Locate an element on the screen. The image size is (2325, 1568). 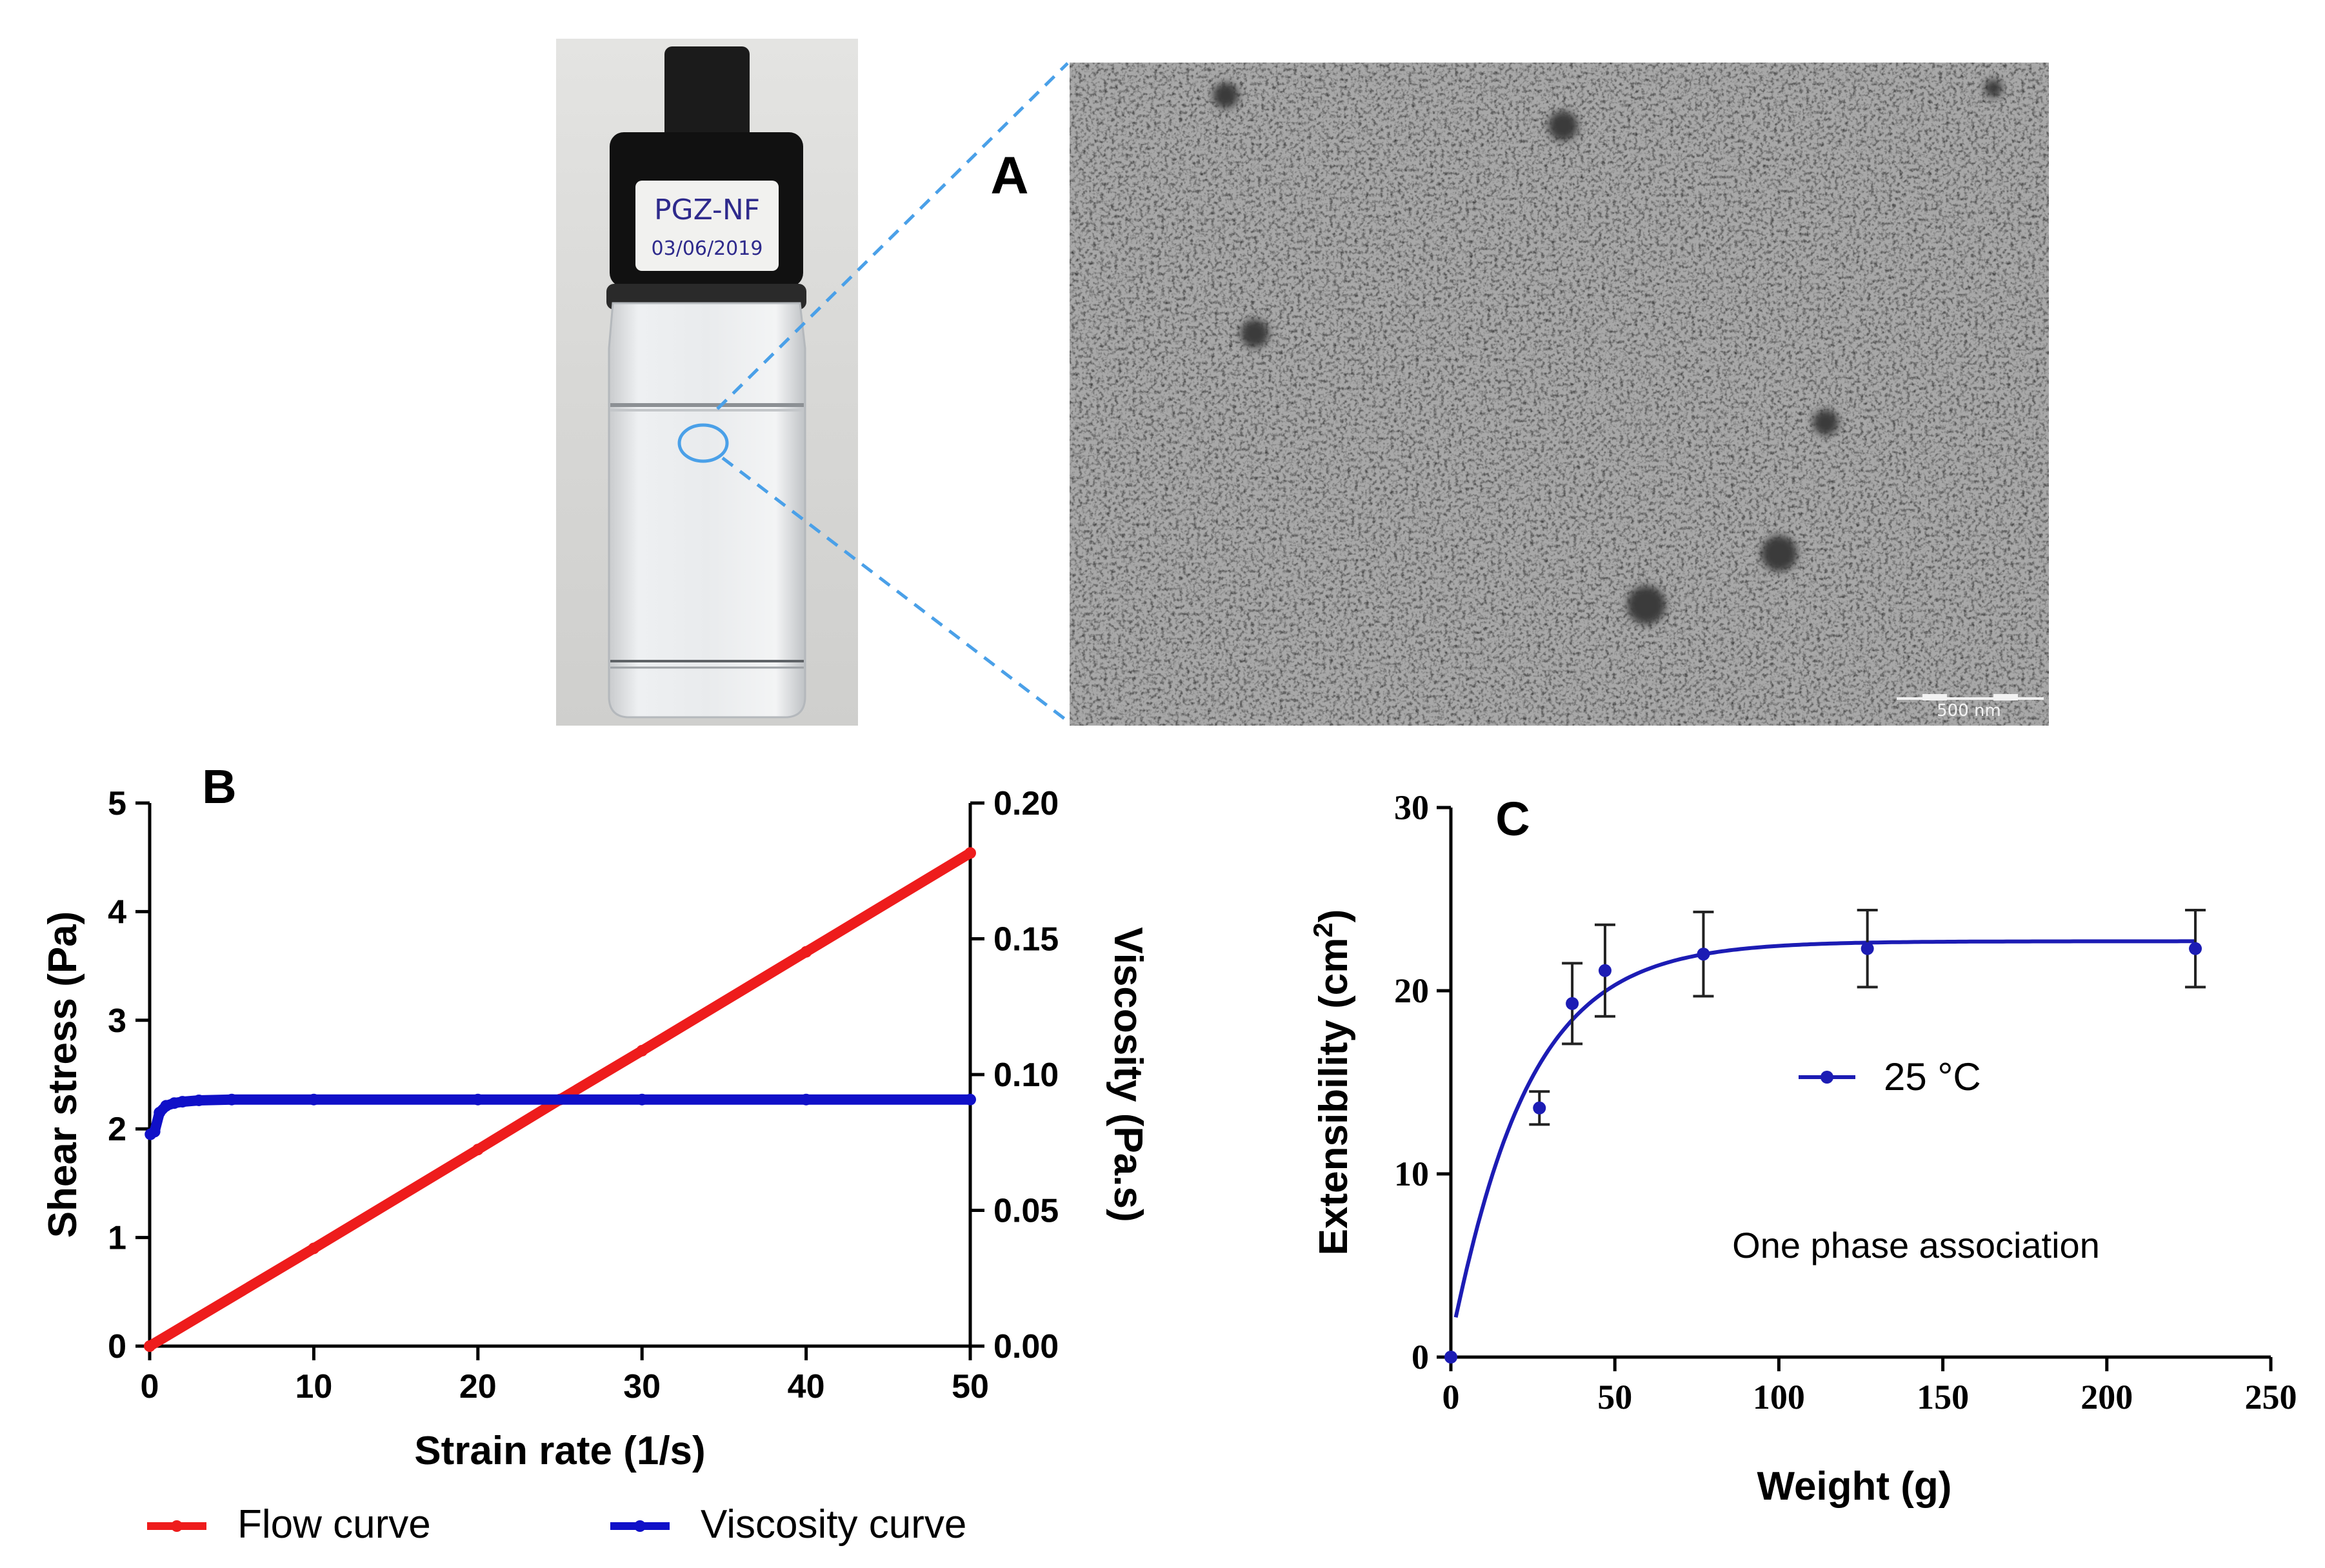
zoom-line-bottom is located at coordinates (895, 590).